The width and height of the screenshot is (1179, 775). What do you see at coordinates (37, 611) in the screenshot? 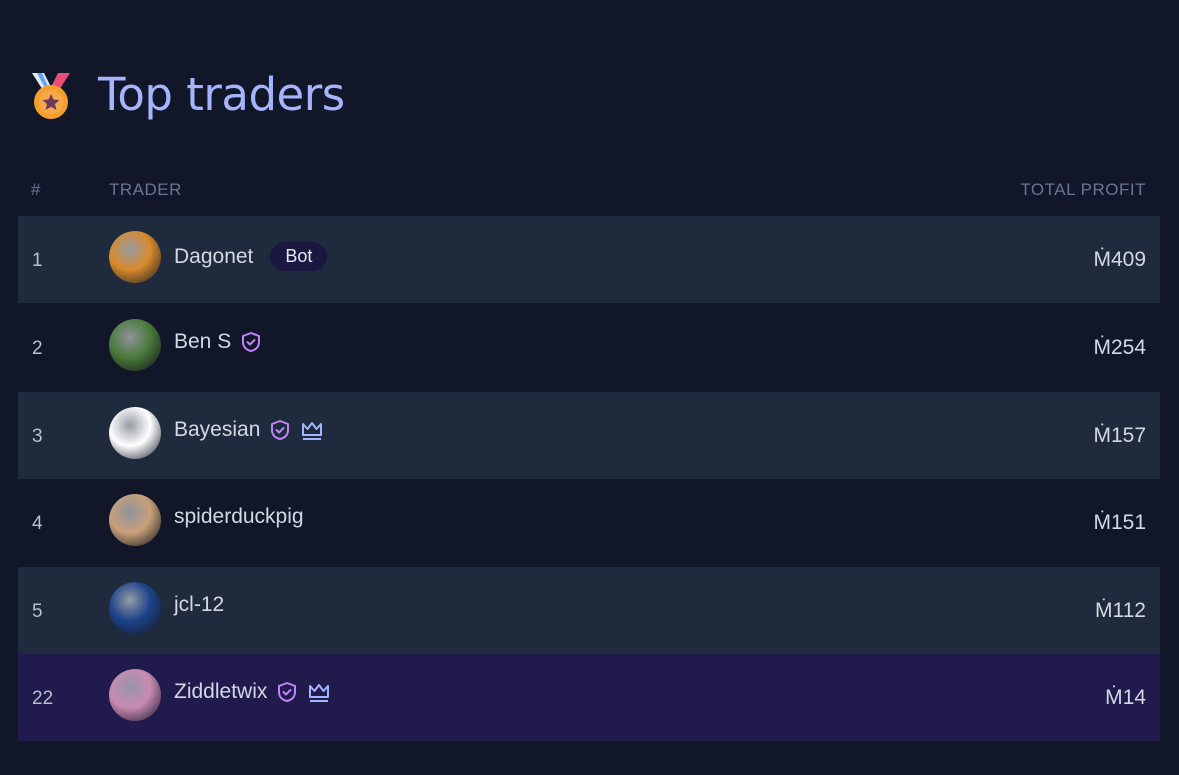
I see `rank: 5` at bounding box center [37, 611].